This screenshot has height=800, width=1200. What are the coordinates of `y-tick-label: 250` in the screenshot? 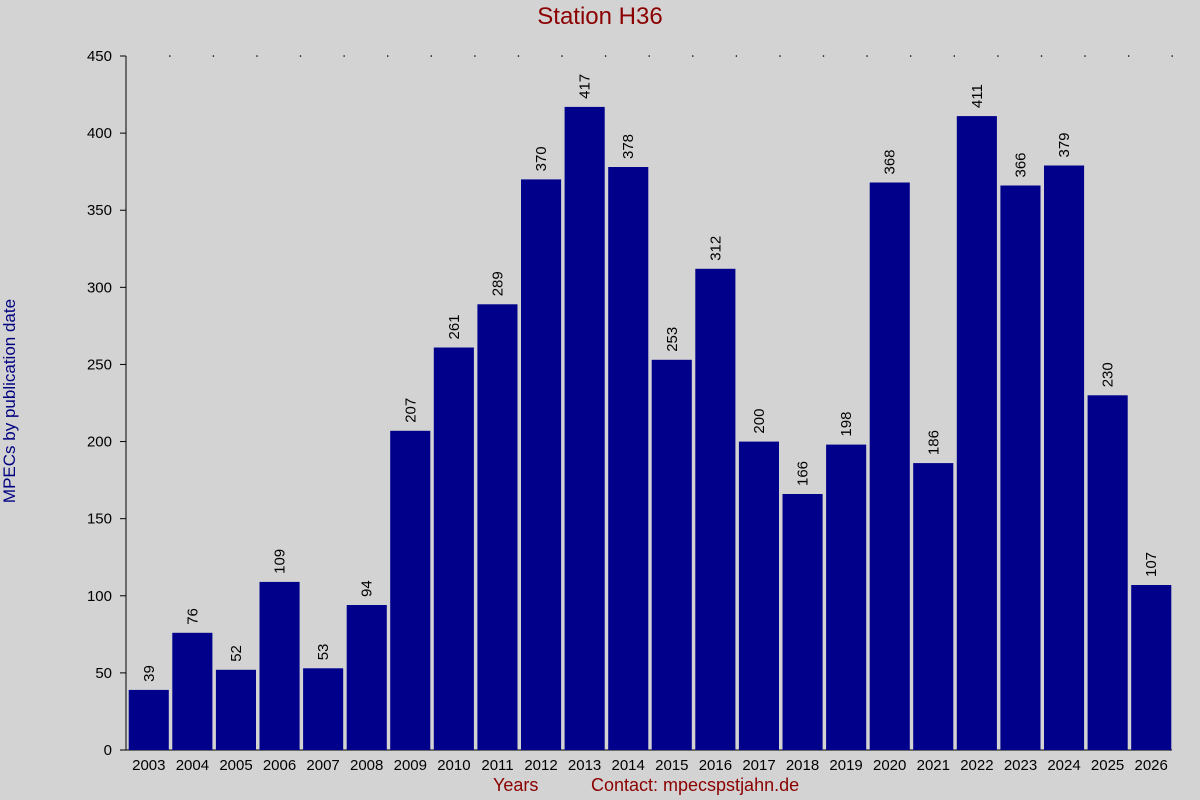 It's located at (99, 364).